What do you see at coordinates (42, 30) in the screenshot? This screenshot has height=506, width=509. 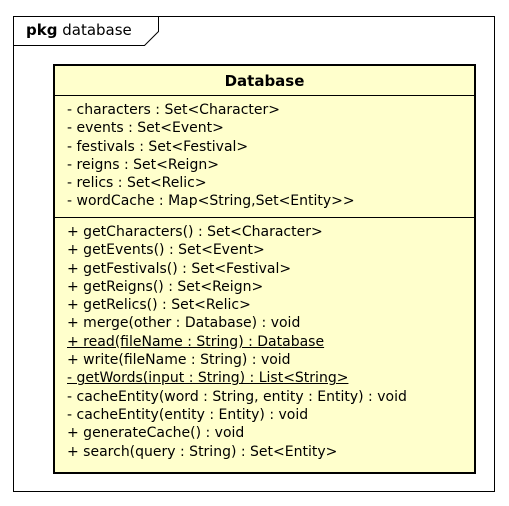 I see `package-keyword: pkg` at bounding box center [42, 30].